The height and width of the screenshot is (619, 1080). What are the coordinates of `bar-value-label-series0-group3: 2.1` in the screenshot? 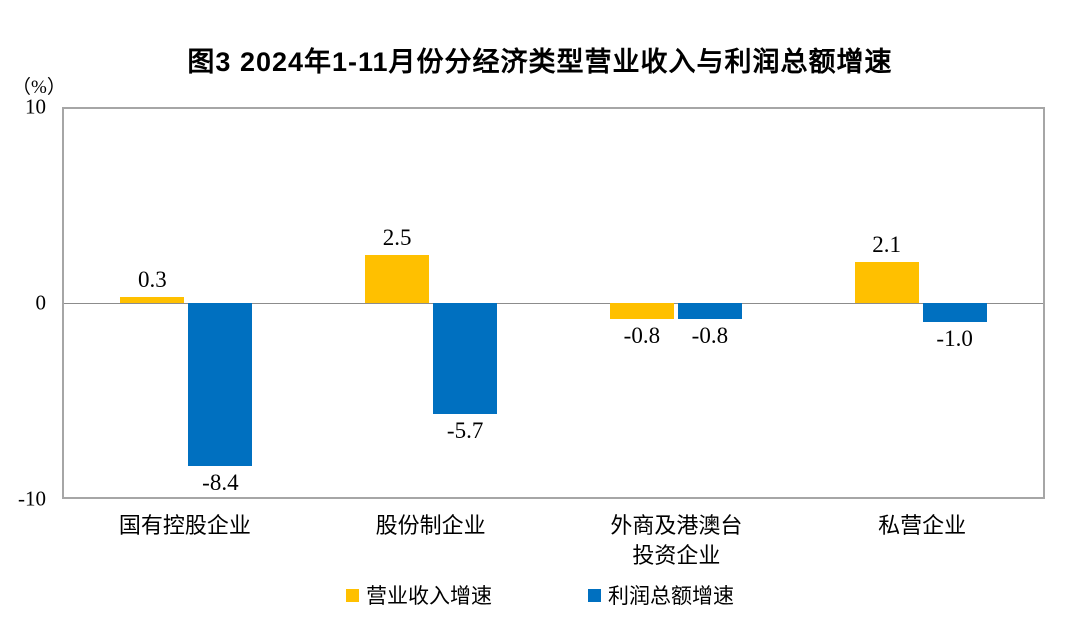 It's located at (886, 245).